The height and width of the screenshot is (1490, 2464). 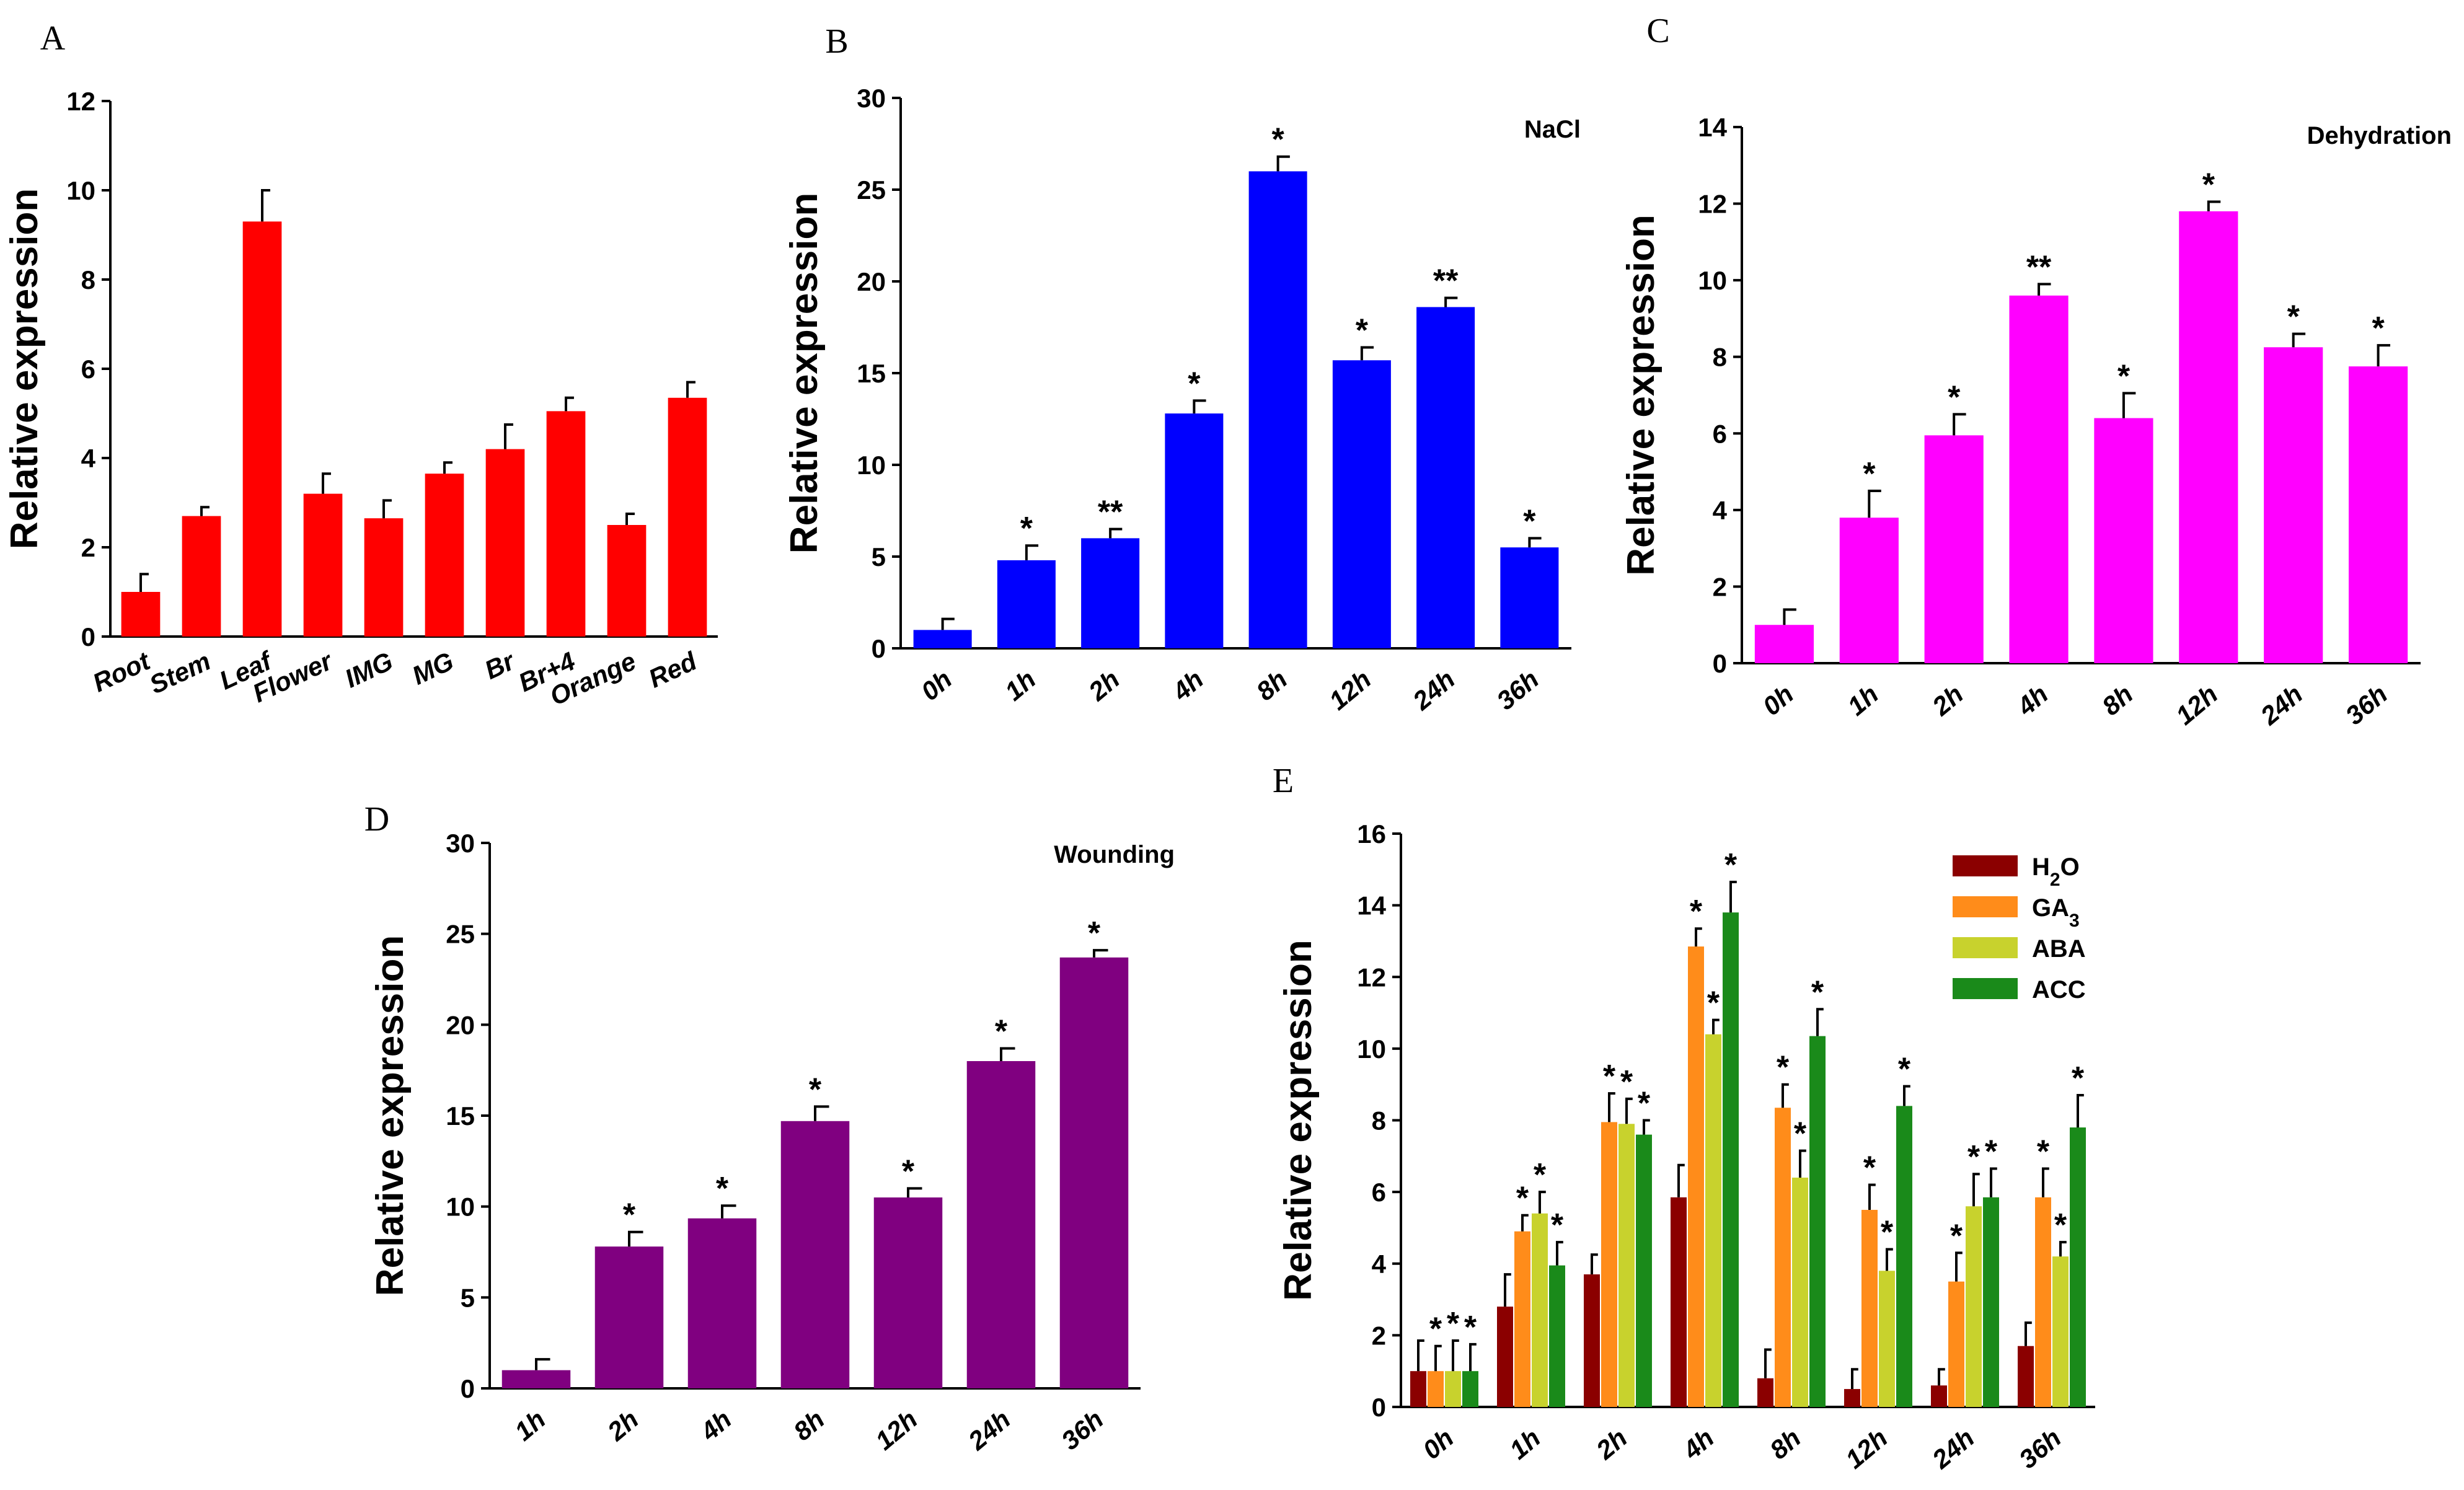 What do you see at coordinates (836, 42) in the screenshot?
I see `panel-b-label: B` at bounding box center [836, 42].